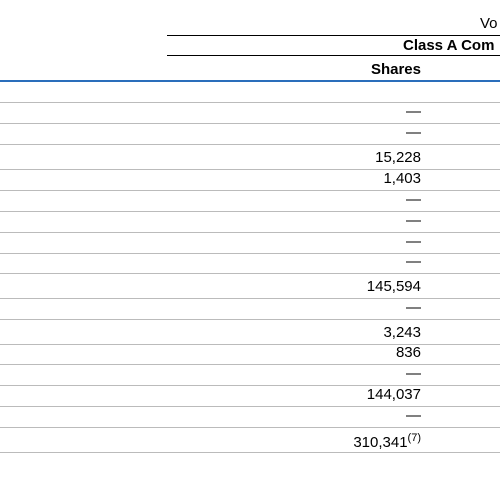 The height and width of the screenshot is (500, 500). I want to click on shares-cell: 836, so click(408, 352).